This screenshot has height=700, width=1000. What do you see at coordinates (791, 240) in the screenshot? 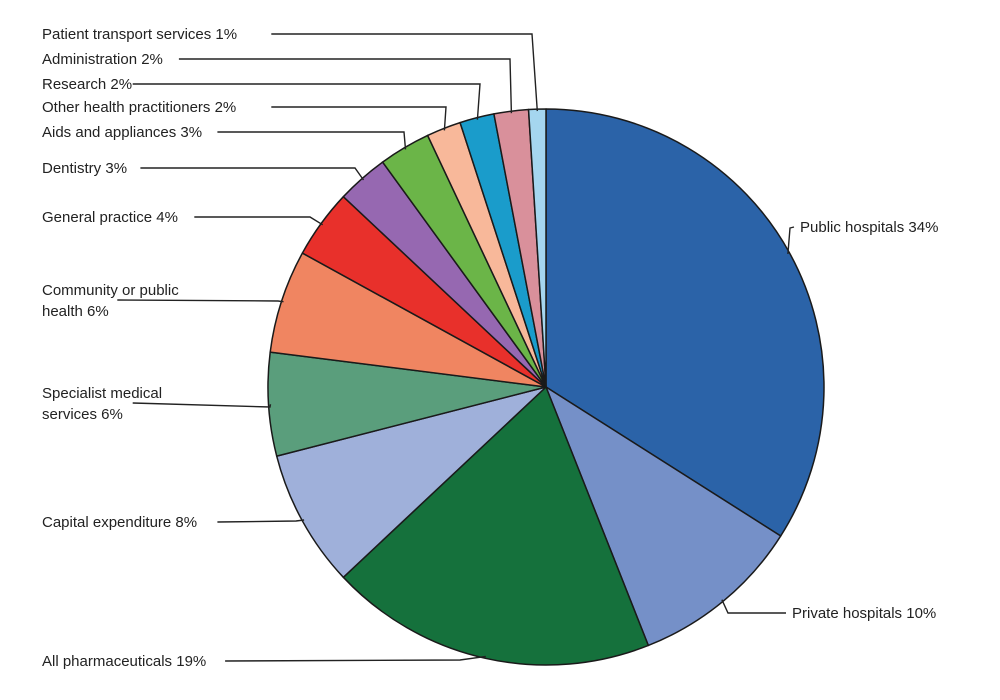
I see `leader-line-public-hospitals` at bounding box center [791, 240].